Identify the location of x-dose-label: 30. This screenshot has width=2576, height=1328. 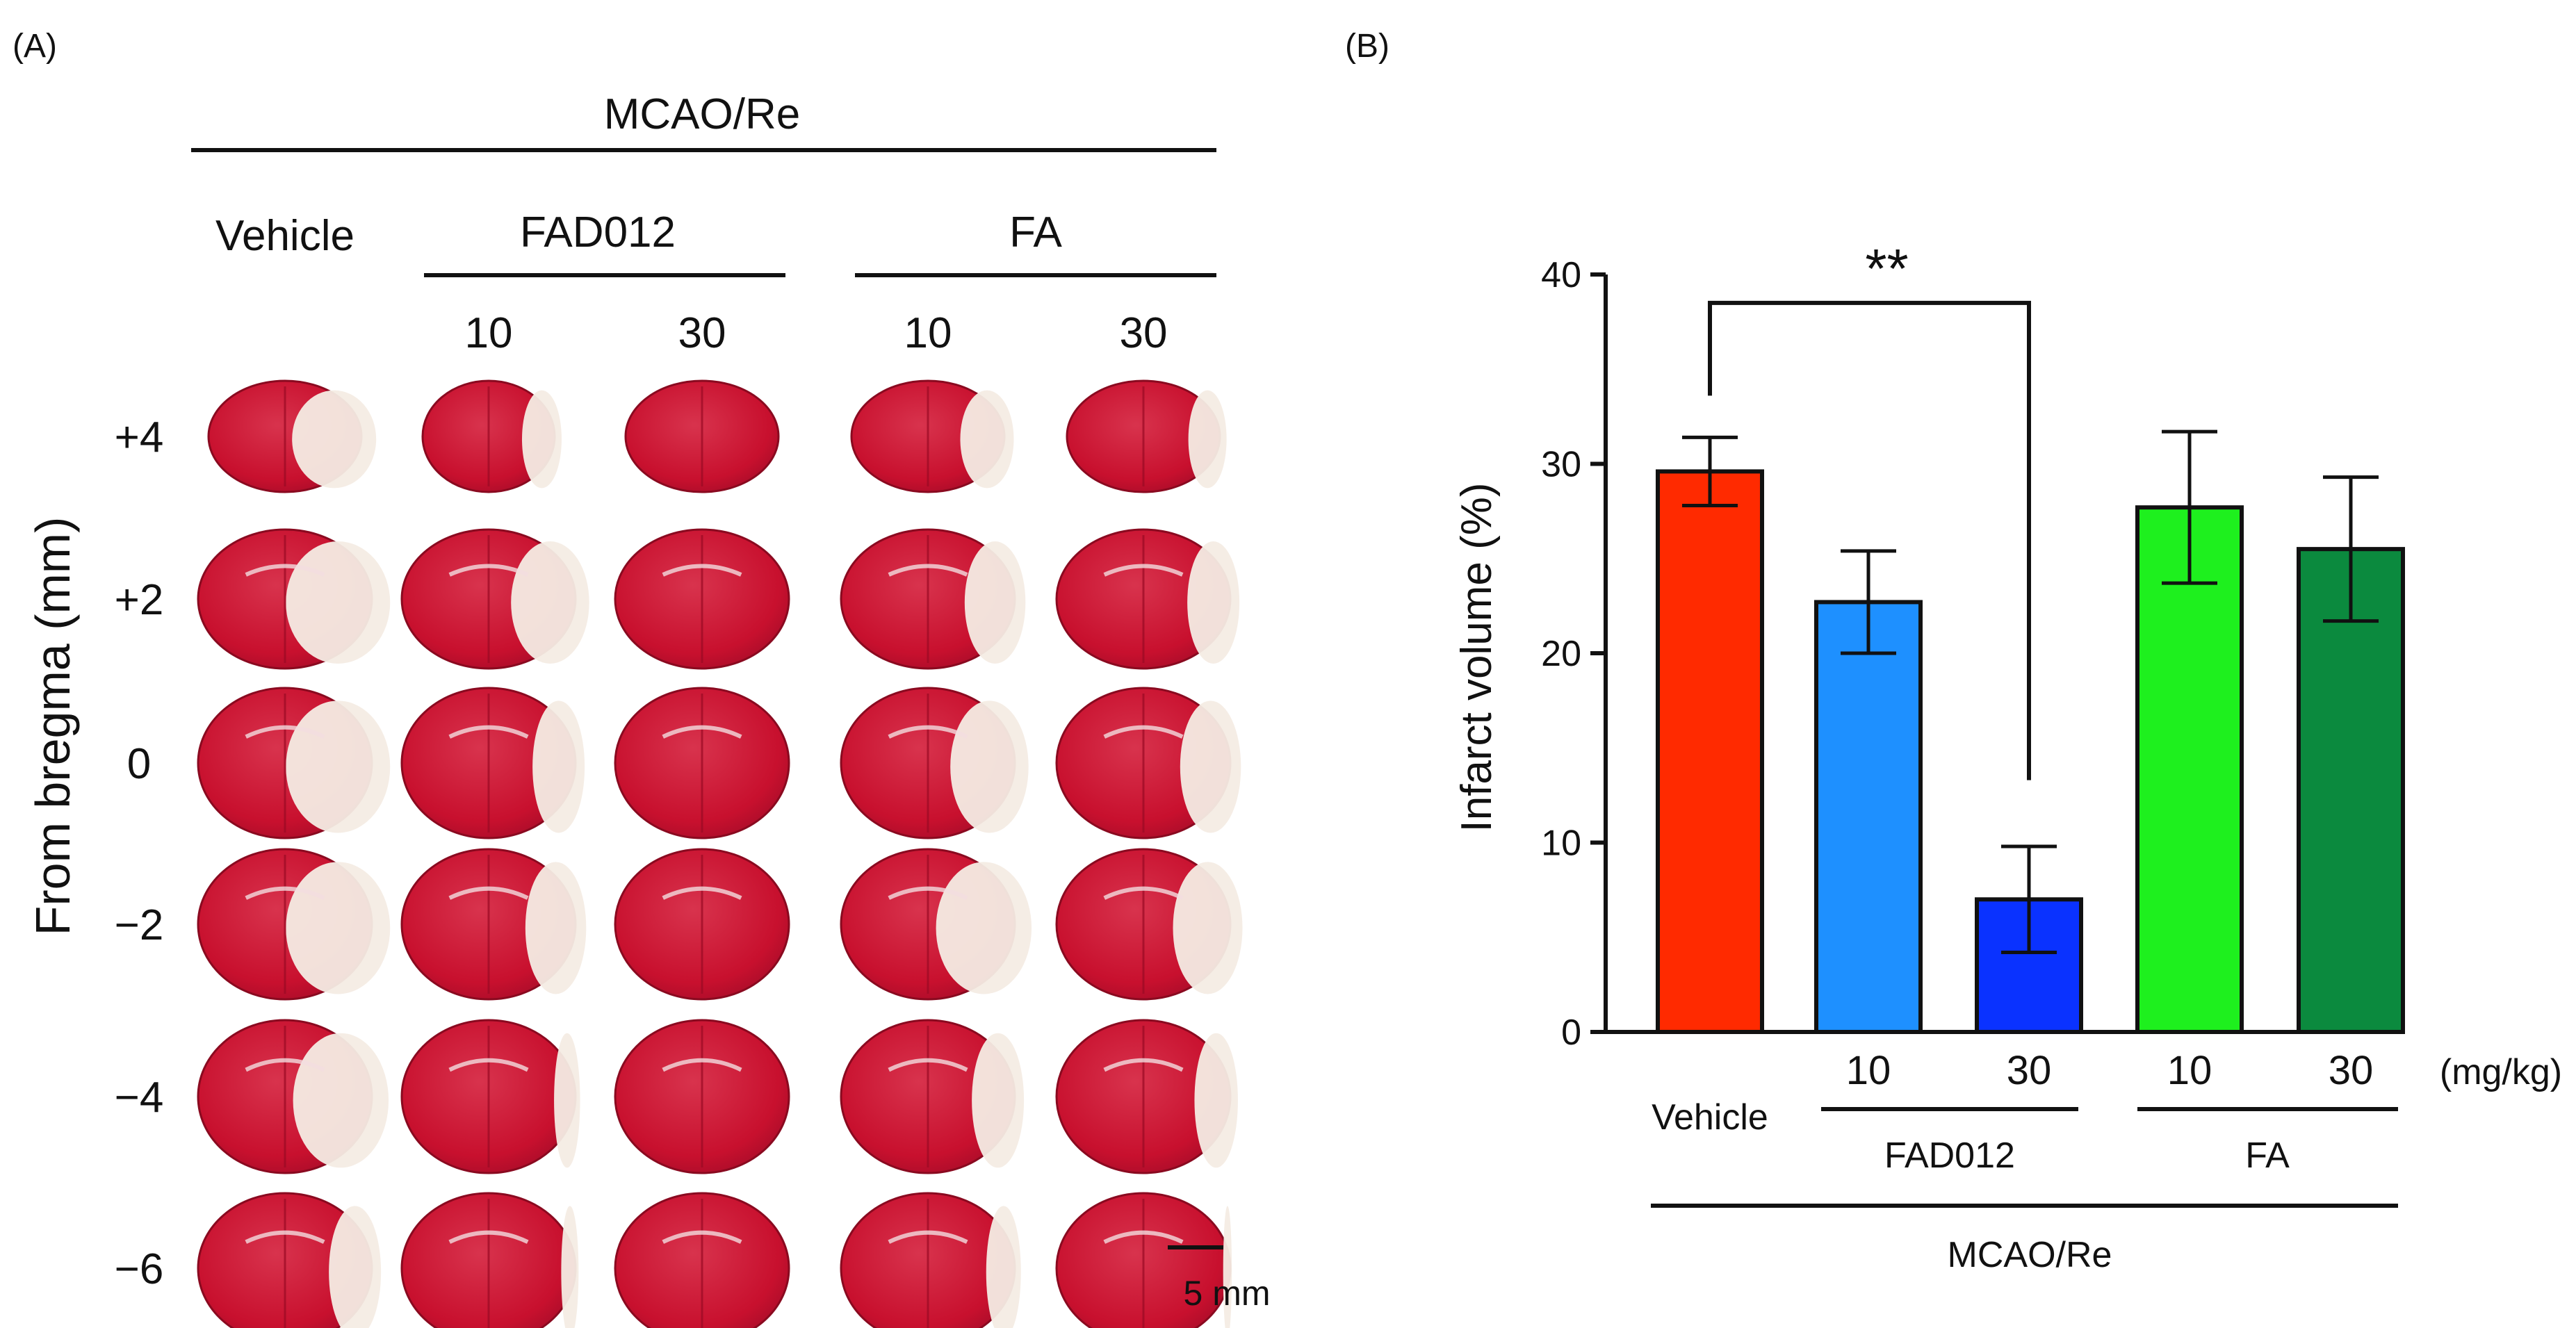
(2351, 1070).